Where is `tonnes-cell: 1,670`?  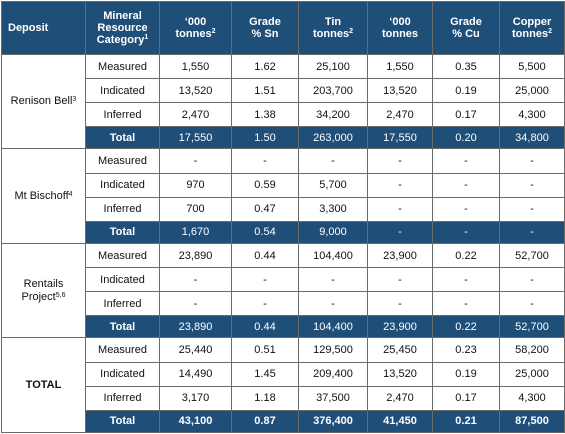 tonnes-cell: 1,670 is located at coordinates (195, 232).